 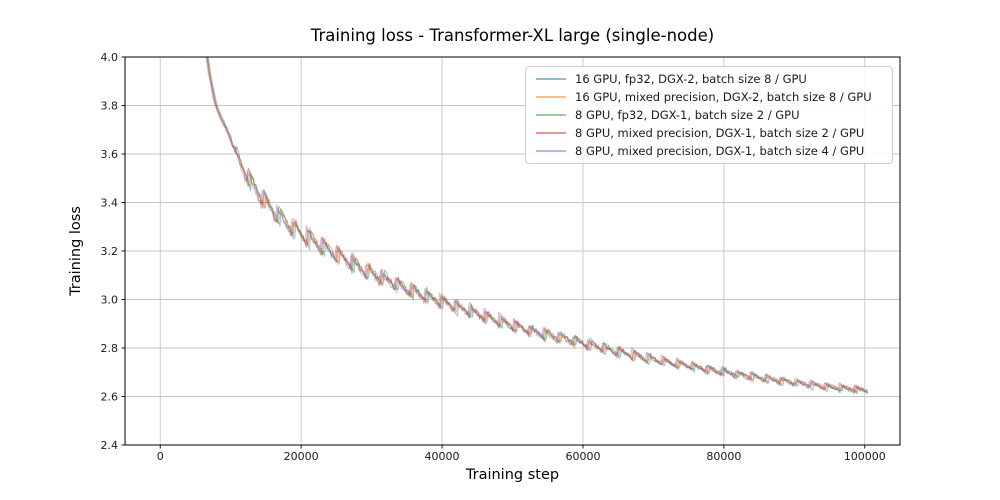 I want to click on x-tick-label: 80000, so click(x=723, y=456).